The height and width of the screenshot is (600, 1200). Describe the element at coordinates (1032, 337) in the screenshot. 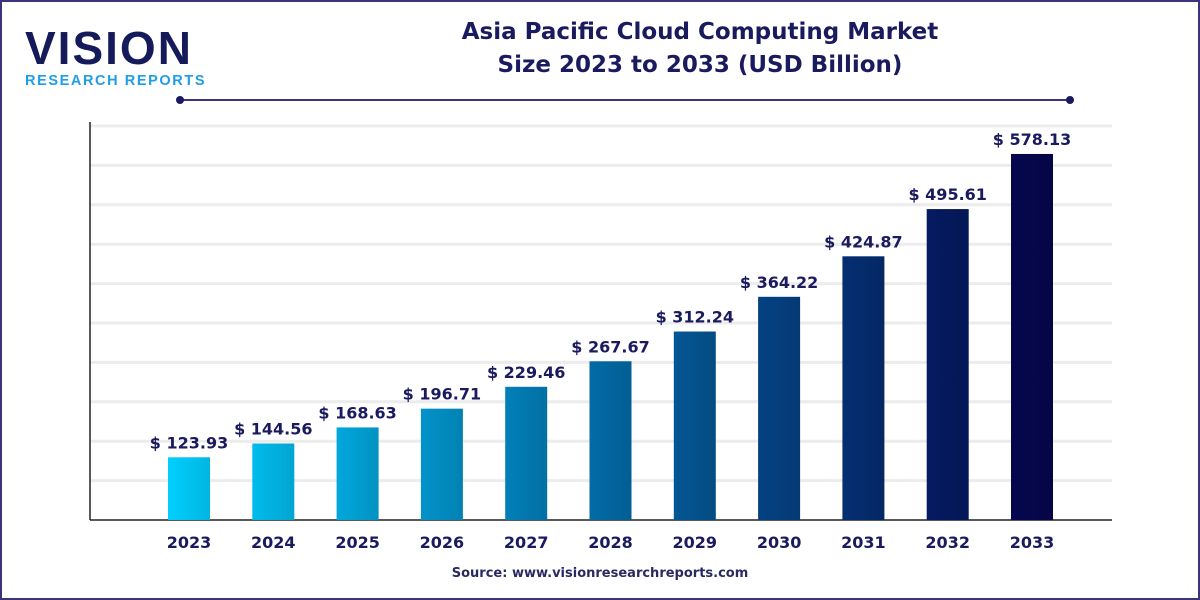

I see `bar-2033` at that location.